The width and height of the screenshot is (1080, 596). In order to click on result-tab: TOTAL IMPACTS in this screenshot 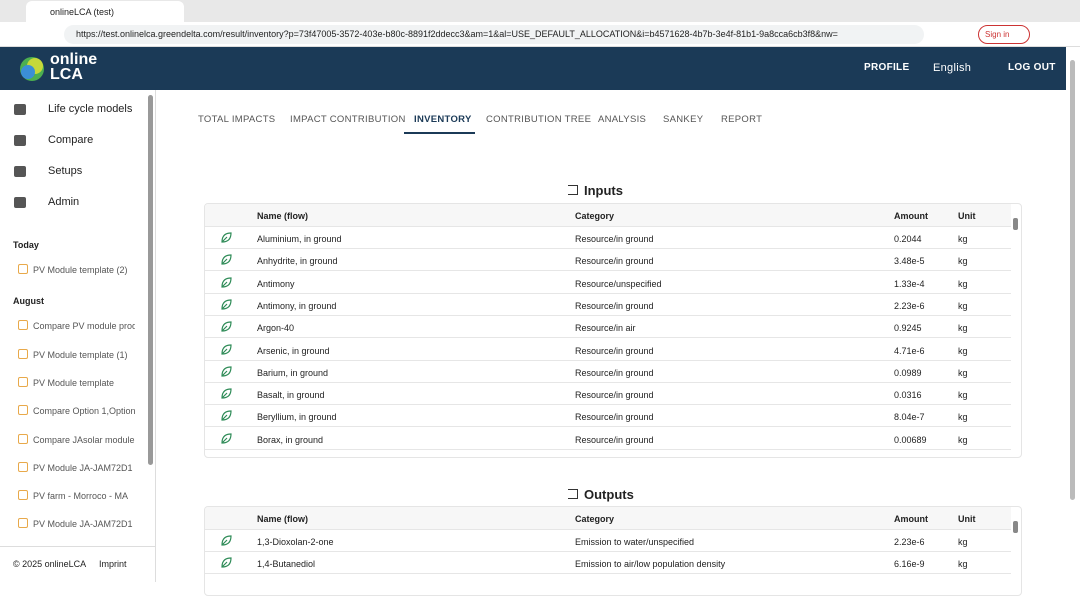, I will do `click(237, 119)`.